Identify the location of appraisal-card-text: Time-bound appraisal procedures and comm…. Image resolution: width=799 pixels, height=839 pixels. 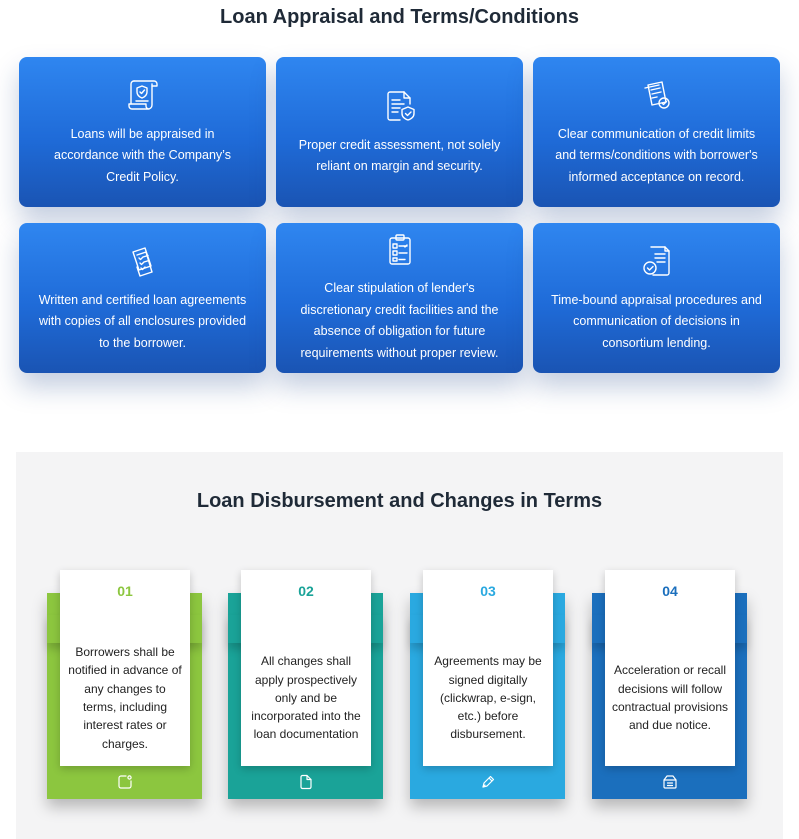
(656, 321).